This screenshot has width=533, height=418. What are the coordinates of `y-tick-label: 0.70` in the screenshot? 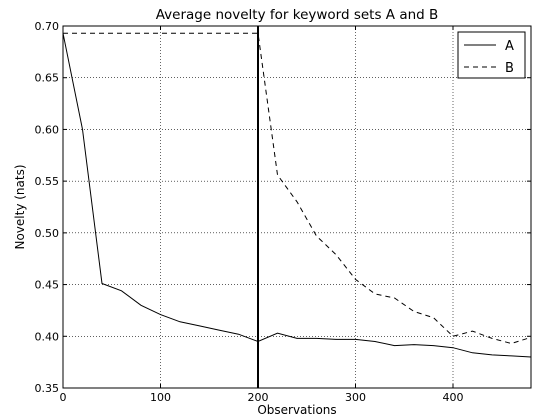 It's located at (47, 26).